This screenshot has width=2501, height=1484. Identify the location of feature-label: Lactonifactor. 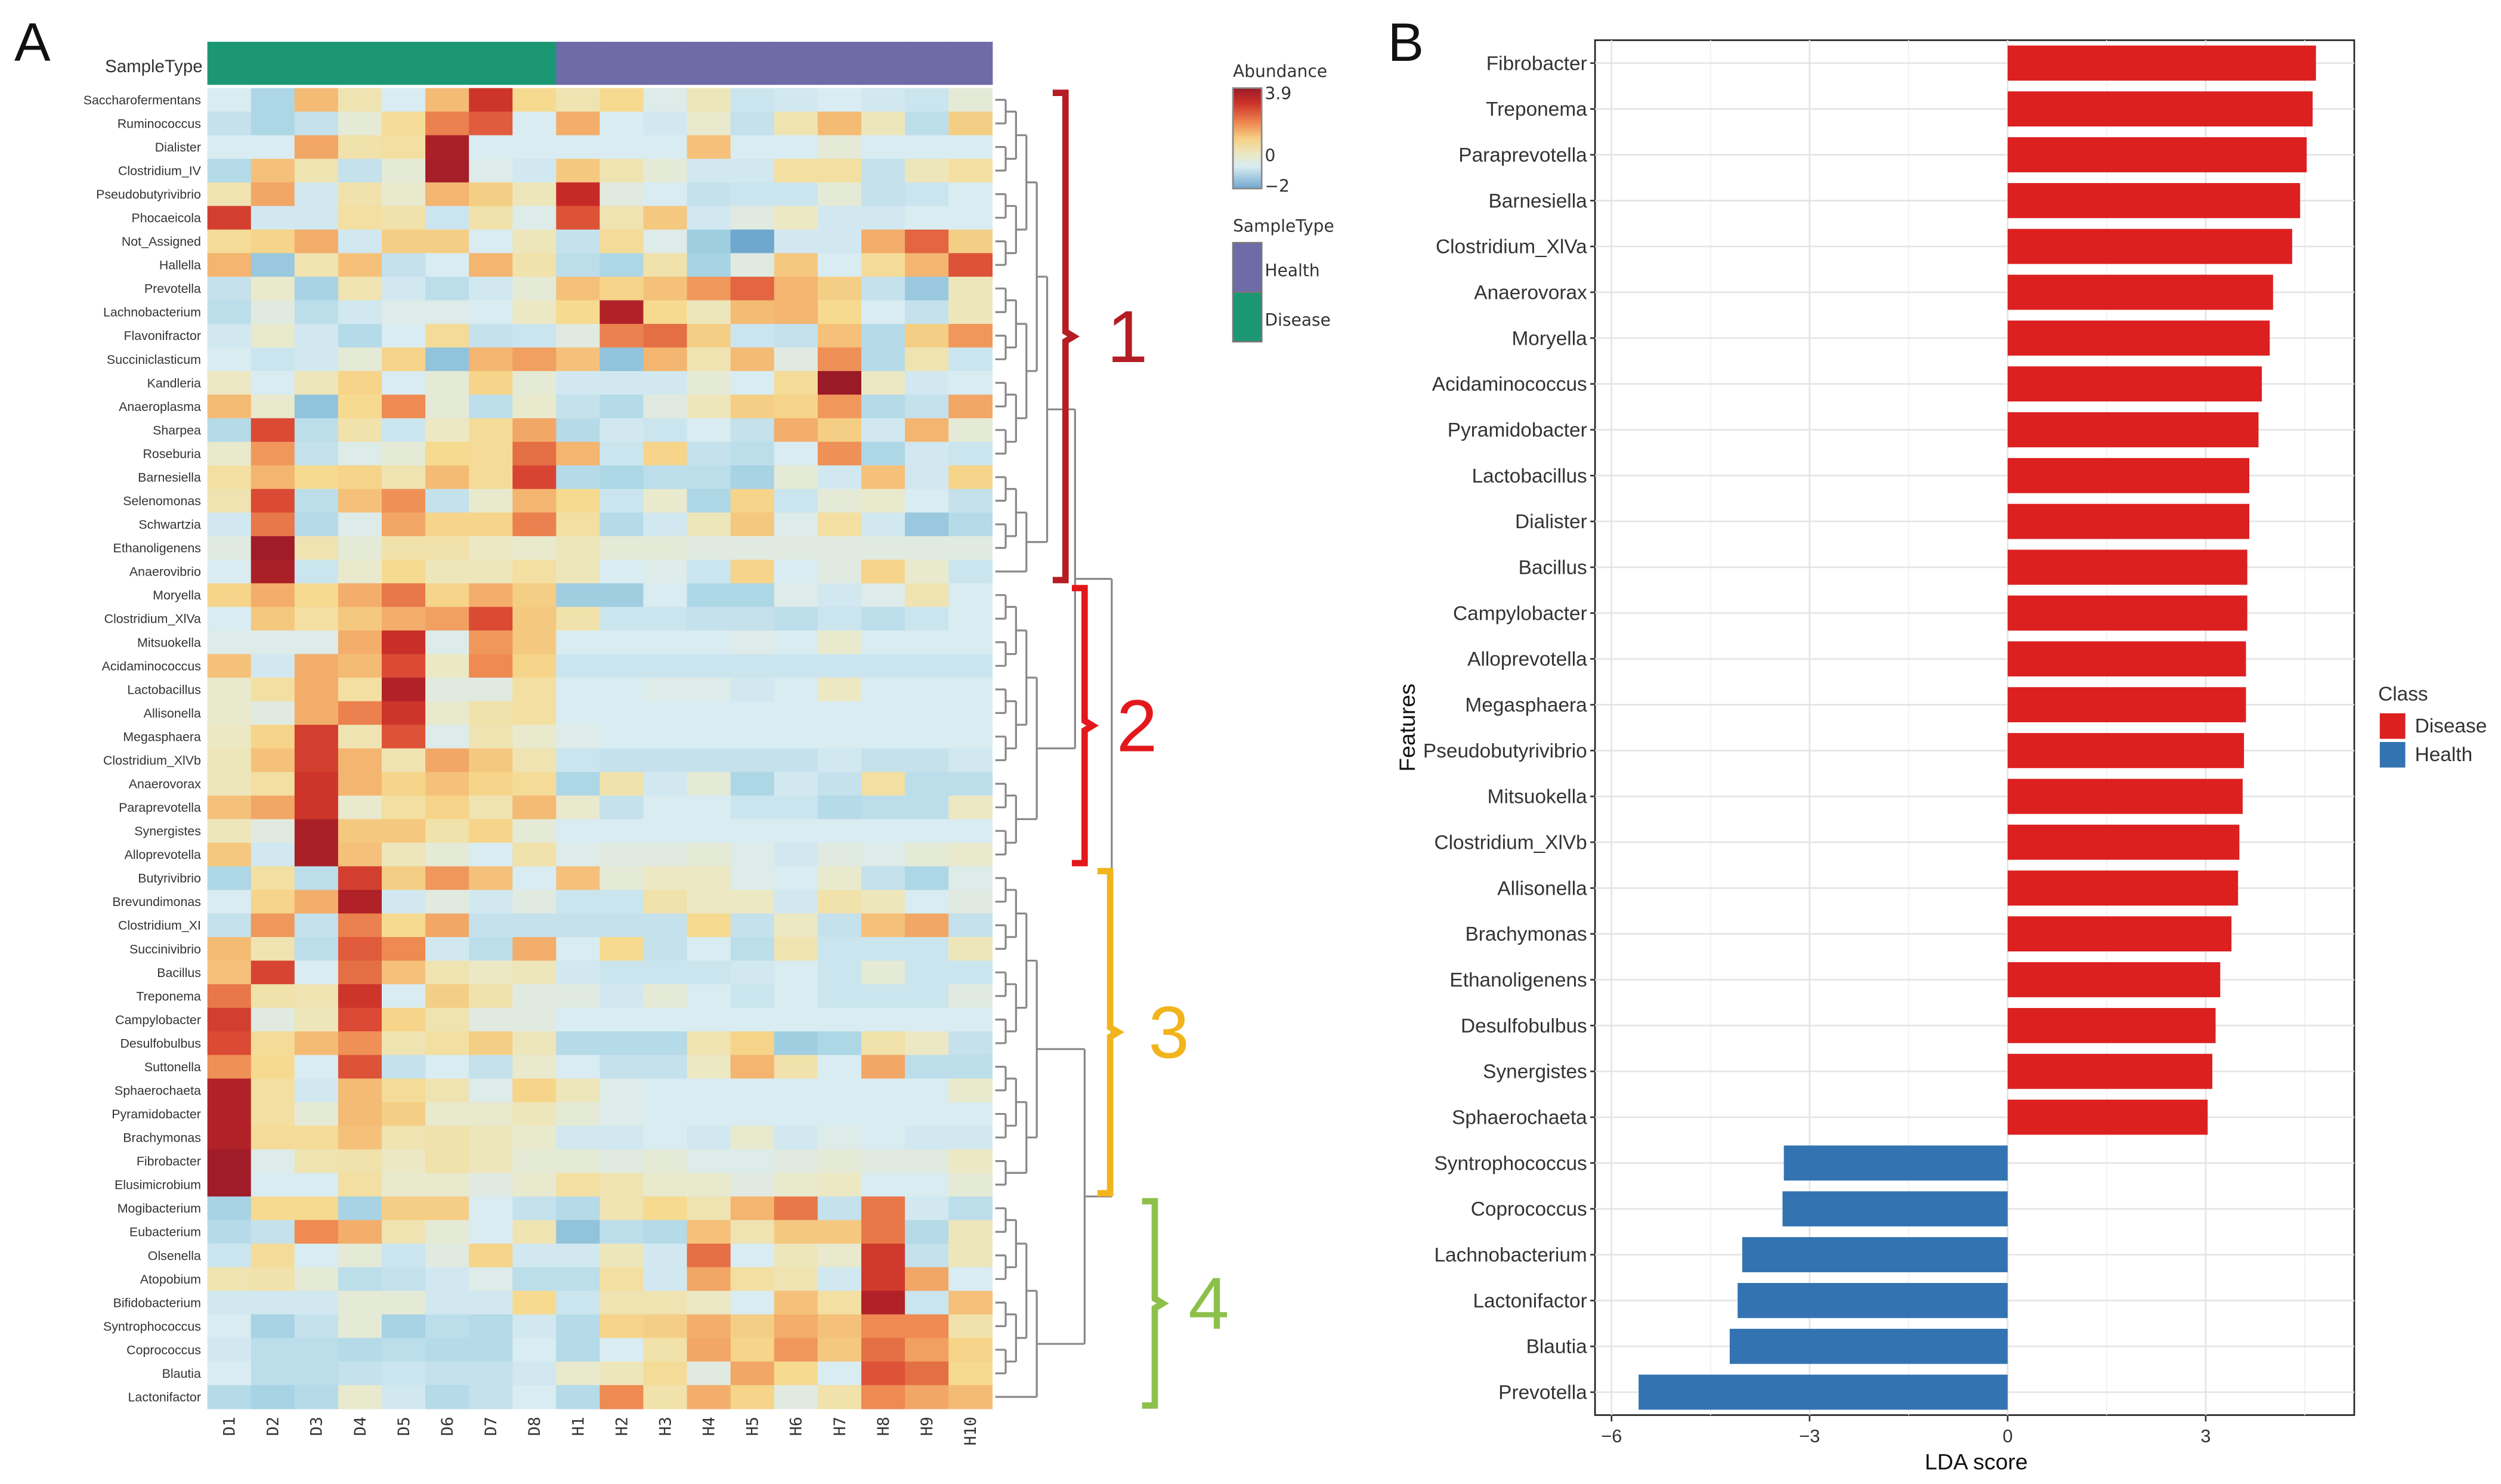
(1530, 1301).